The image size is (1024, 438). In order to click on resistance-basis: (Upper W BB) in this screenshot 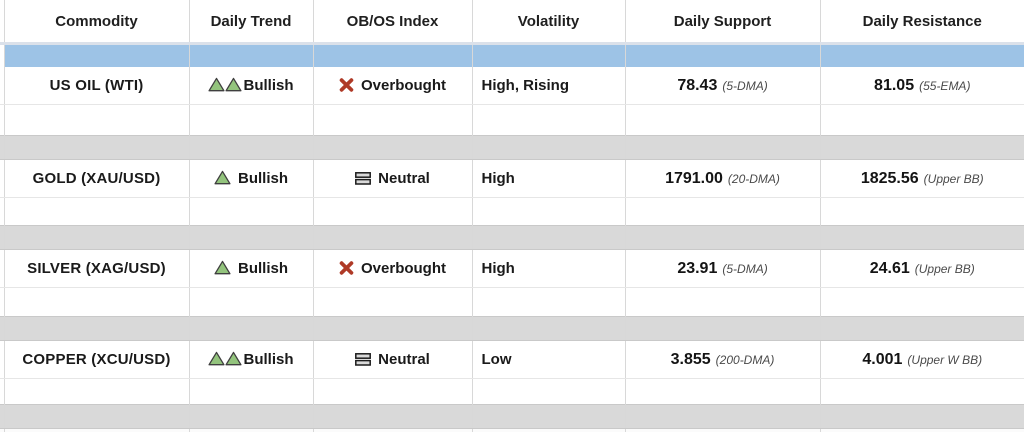, I will do `click(945, 359)`.